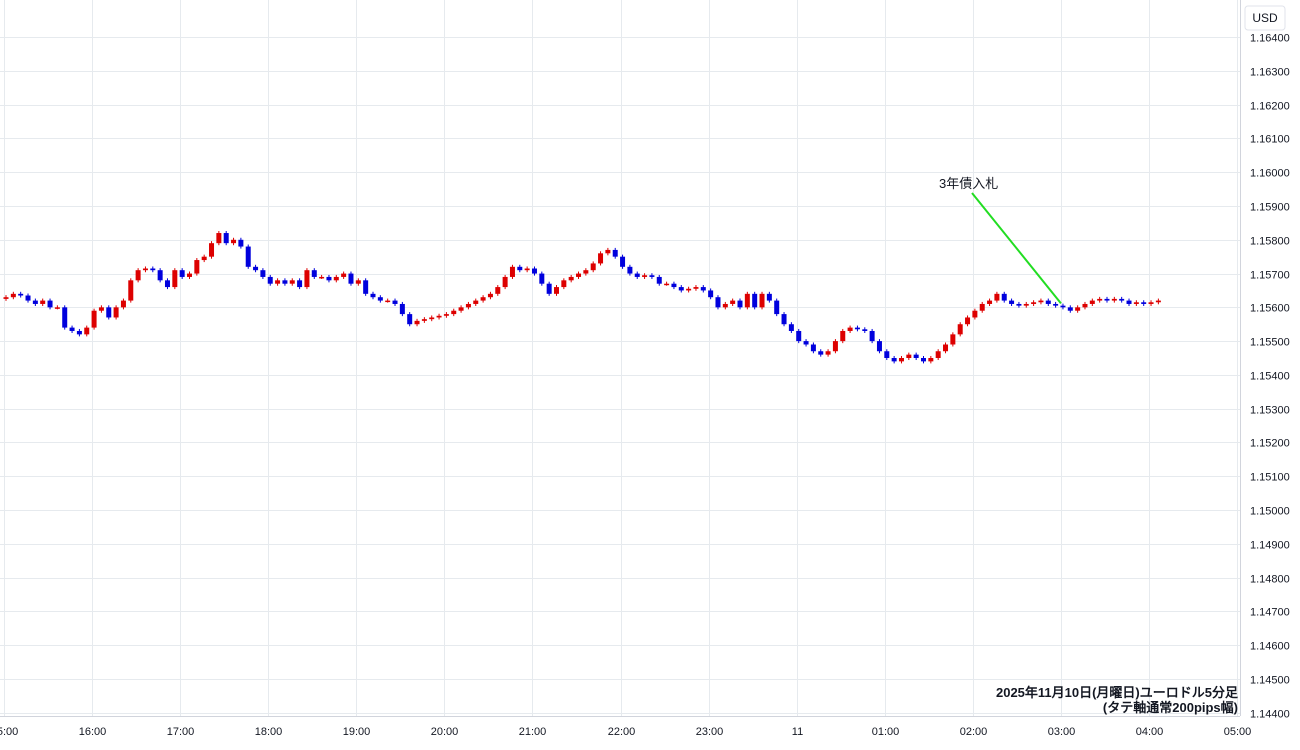 This screenshot has width=1300, height=750. Describe the element at coordinates (1270, 546) in the screenshot. I see `price-tick-label: 1.14900` at that location.